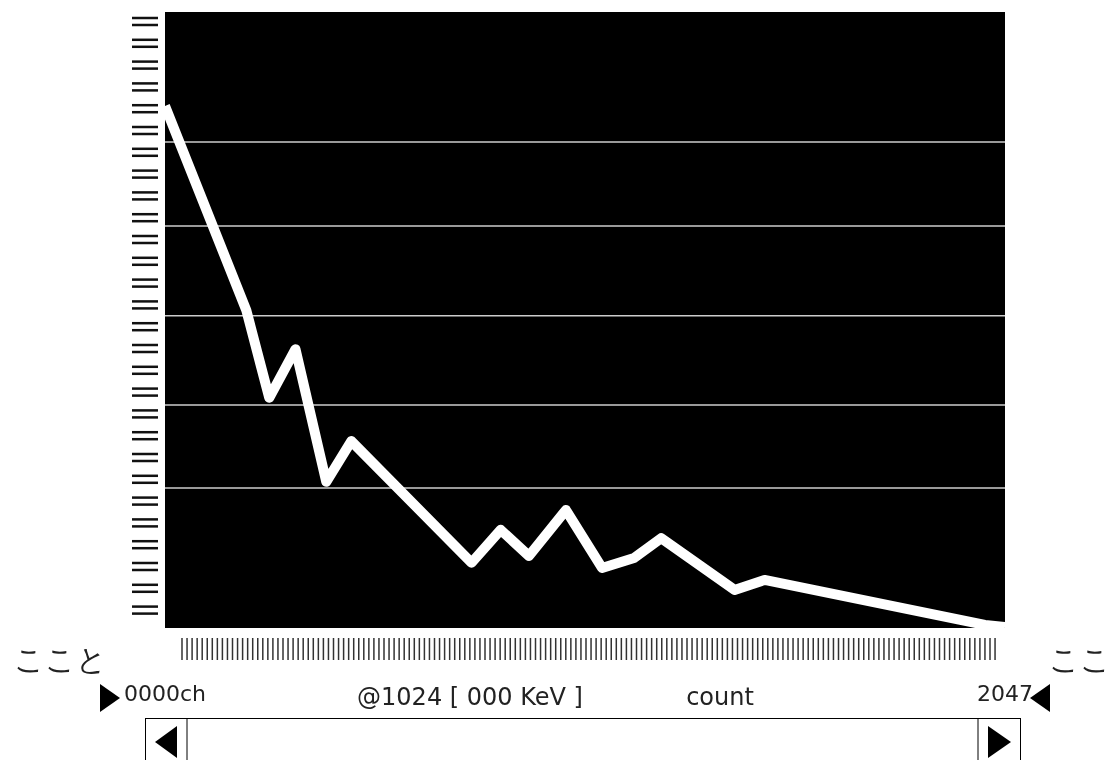 This screenshot has width=1111, height=760. Describe the element at coordinates (720, 697) in the screenshot. I see `text: count` at that location.